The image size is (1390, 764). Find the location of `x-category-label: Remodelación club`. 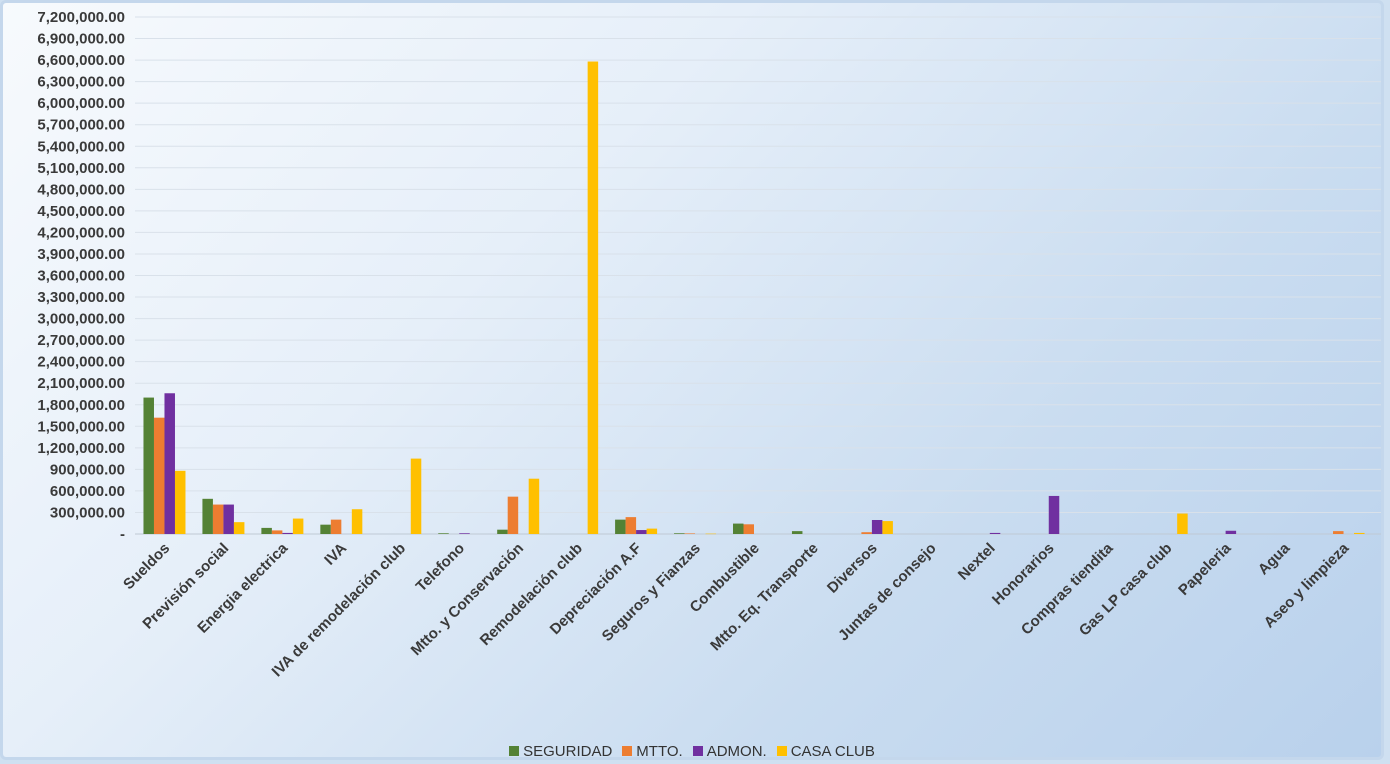

x-category-label: Remodelación club is located at coordinates (531, 594).